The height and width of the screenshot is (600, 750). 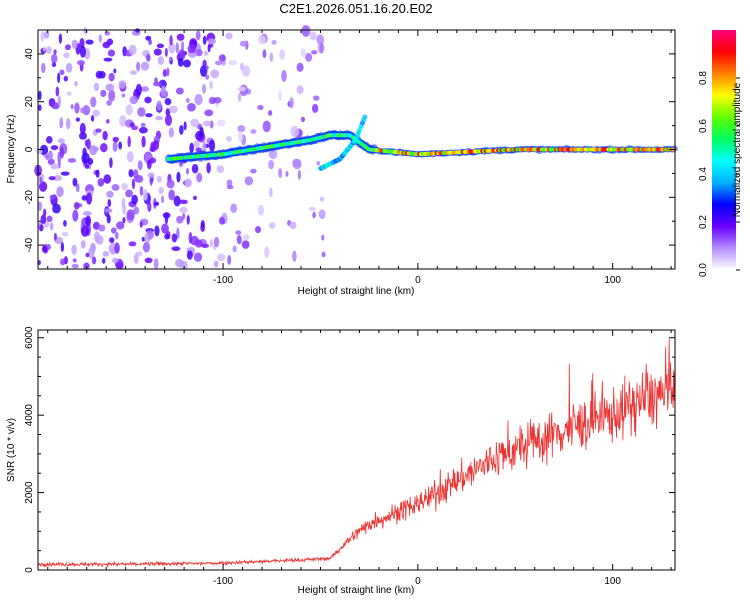 I want to click on colorbar-gradient, so click(x=724, y=150).